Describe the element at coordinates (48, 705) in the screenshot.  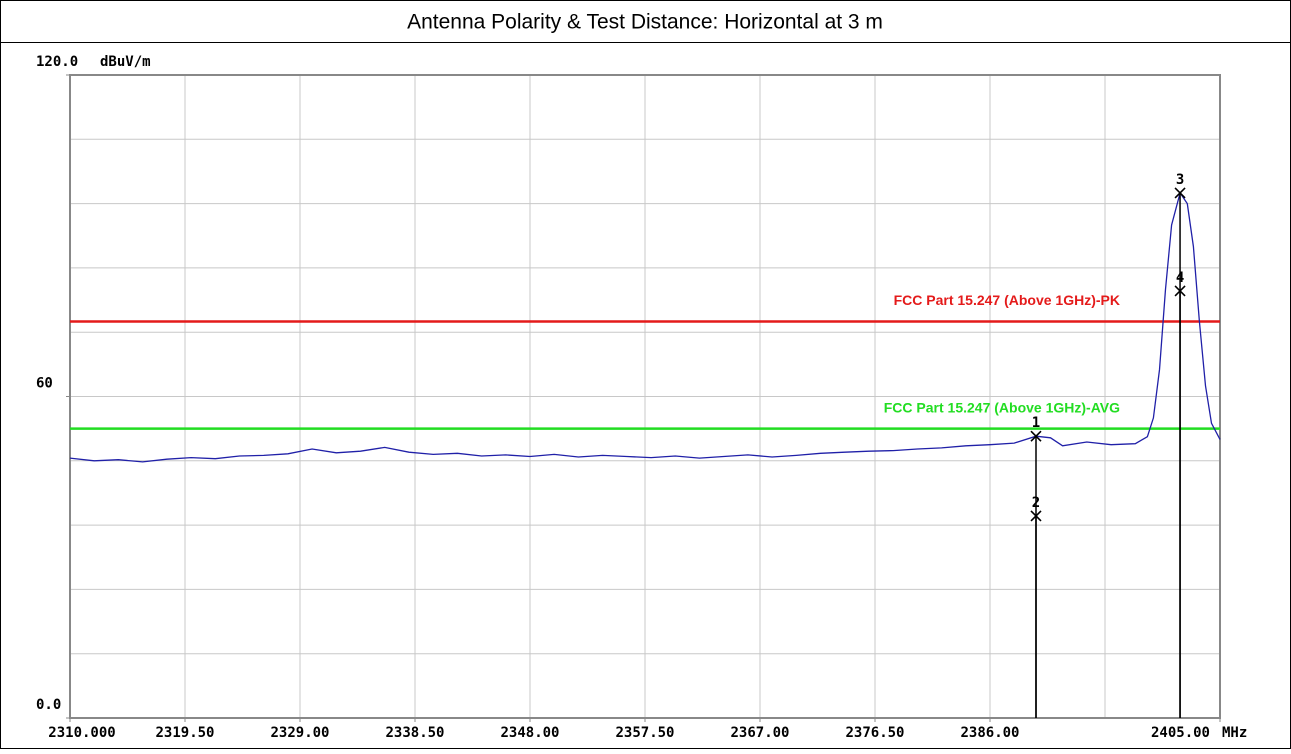
I see `y-tick-label: 0.0` at that location.